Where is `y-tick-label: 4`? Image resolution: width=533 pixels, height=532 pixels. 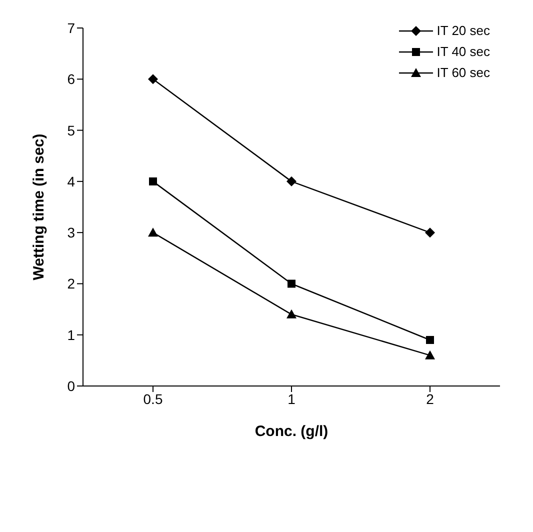
y-tick-label: 4 is located at coordinates (71, 181).